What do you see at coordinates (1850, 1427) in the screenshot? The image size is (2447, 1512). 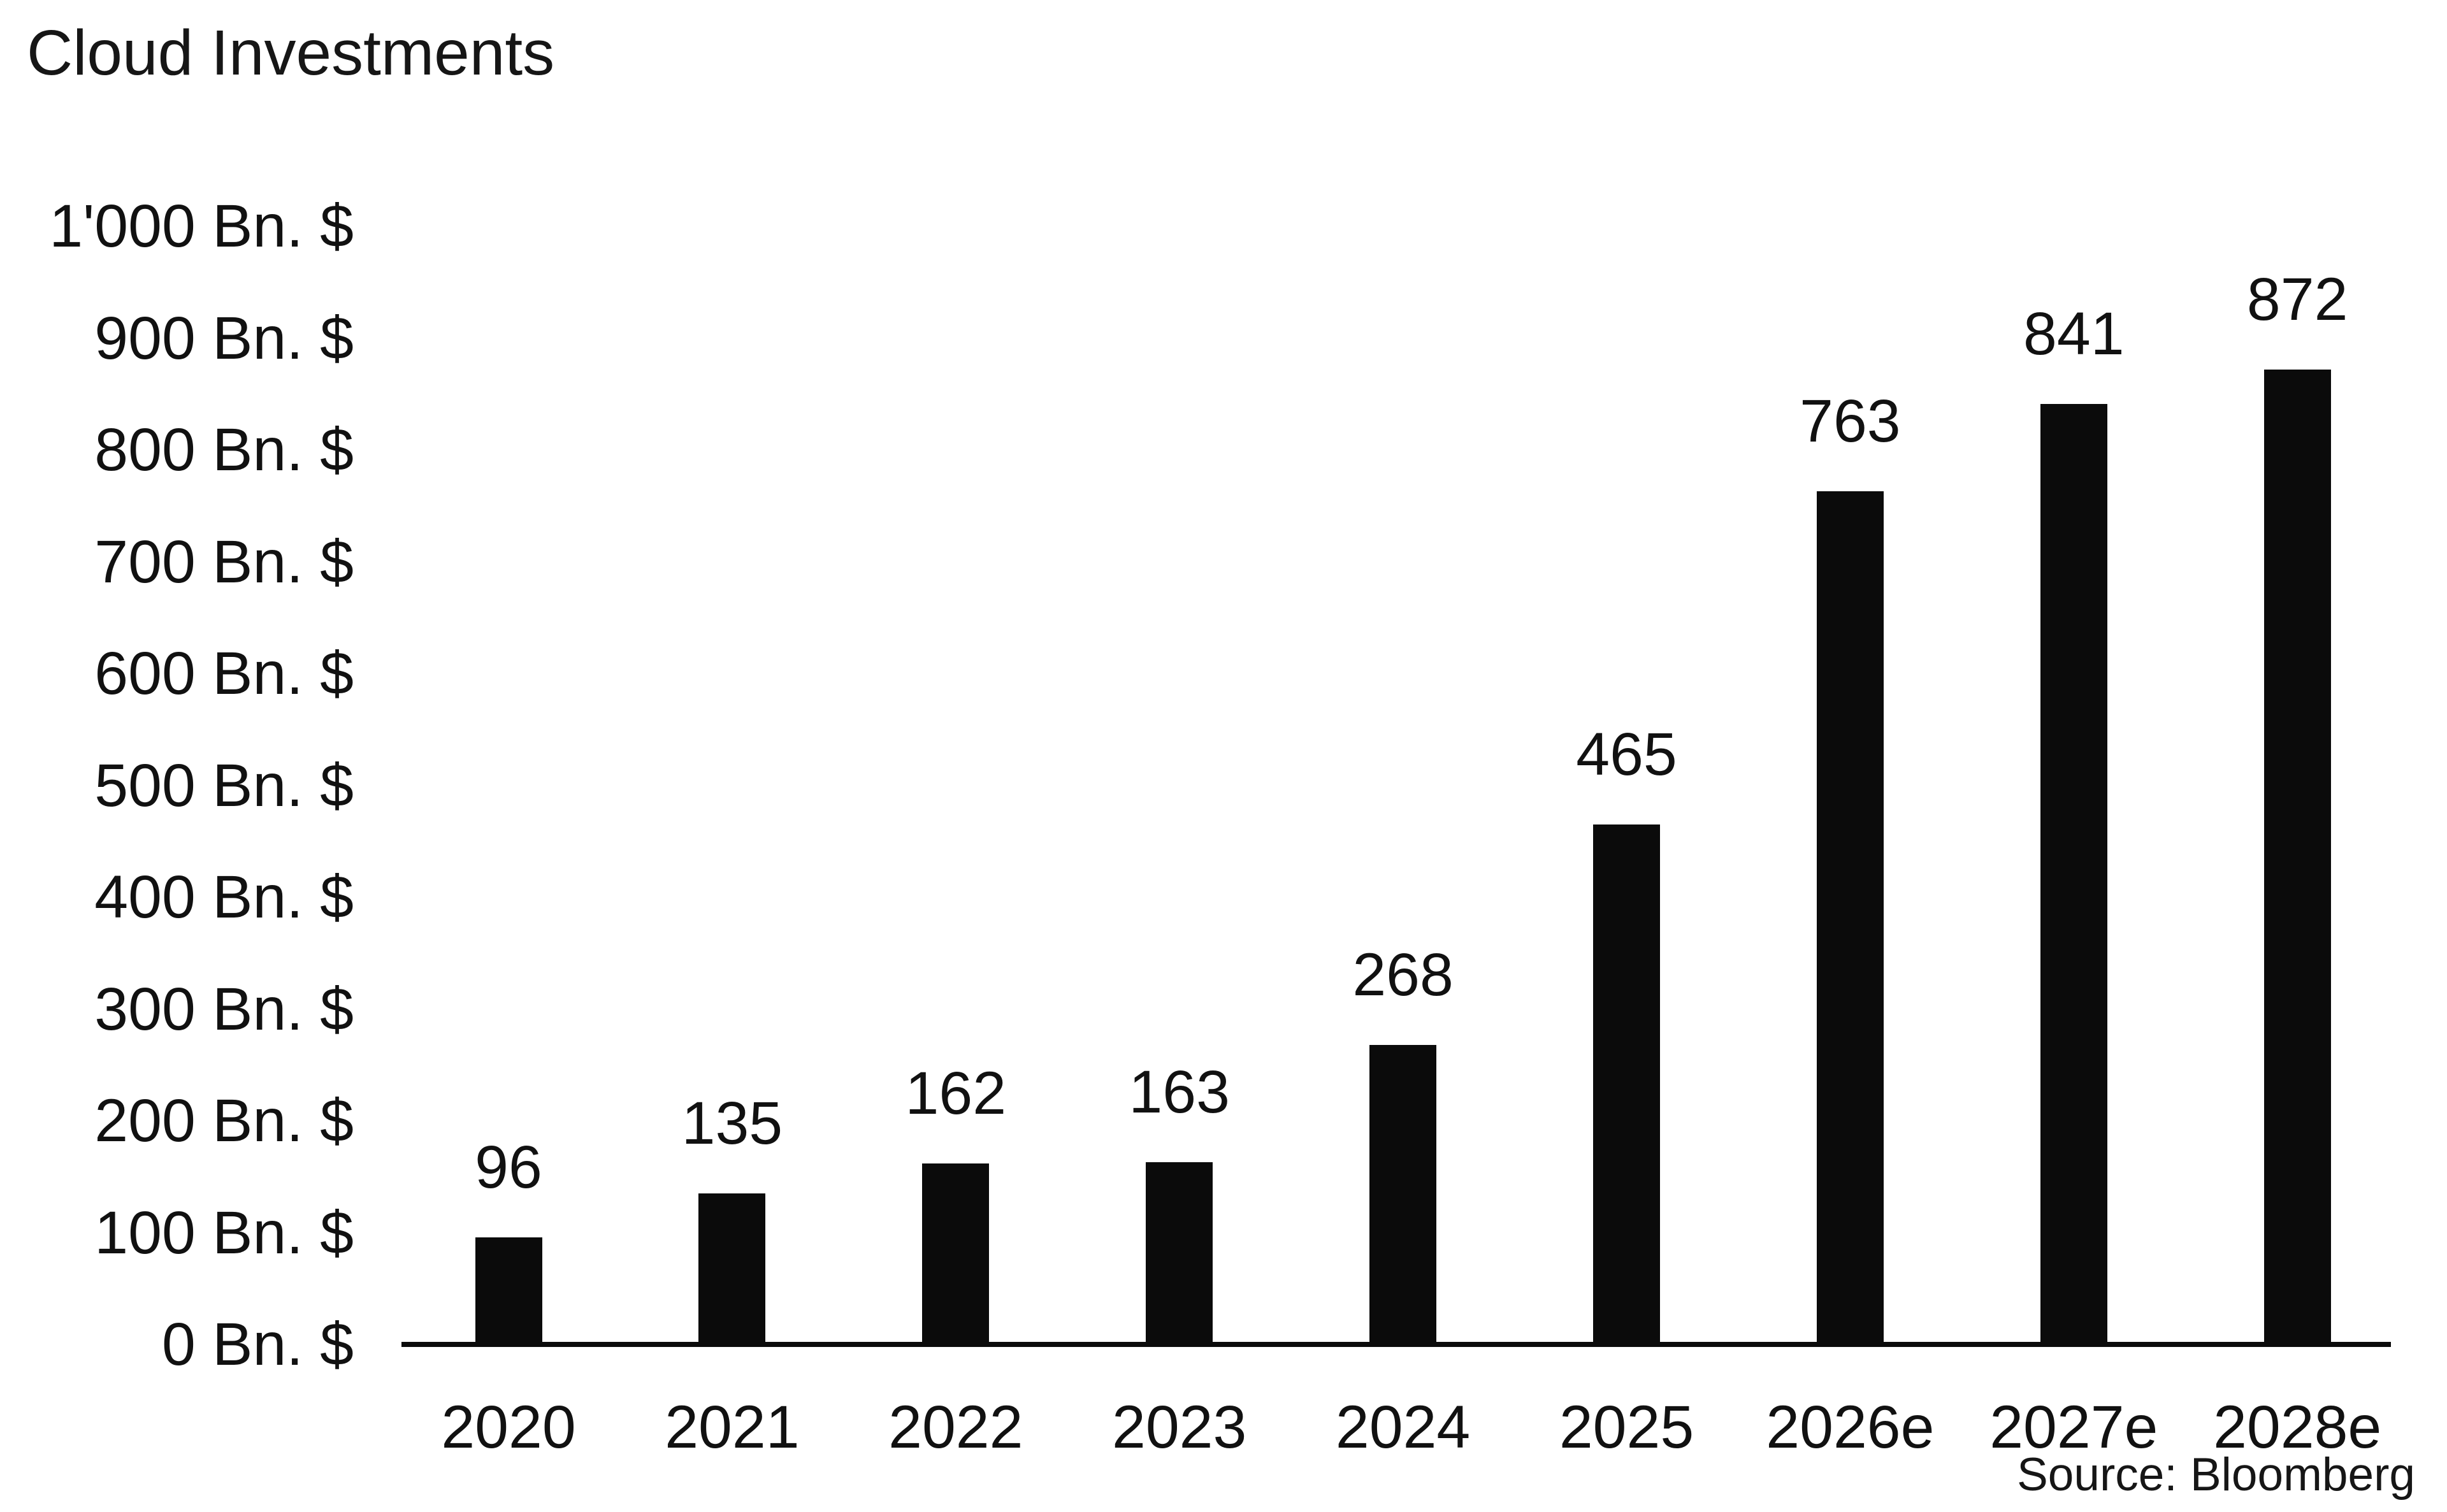 I see `x-axis-tick-label: 2026e` at bounding box center [1850, 1427].